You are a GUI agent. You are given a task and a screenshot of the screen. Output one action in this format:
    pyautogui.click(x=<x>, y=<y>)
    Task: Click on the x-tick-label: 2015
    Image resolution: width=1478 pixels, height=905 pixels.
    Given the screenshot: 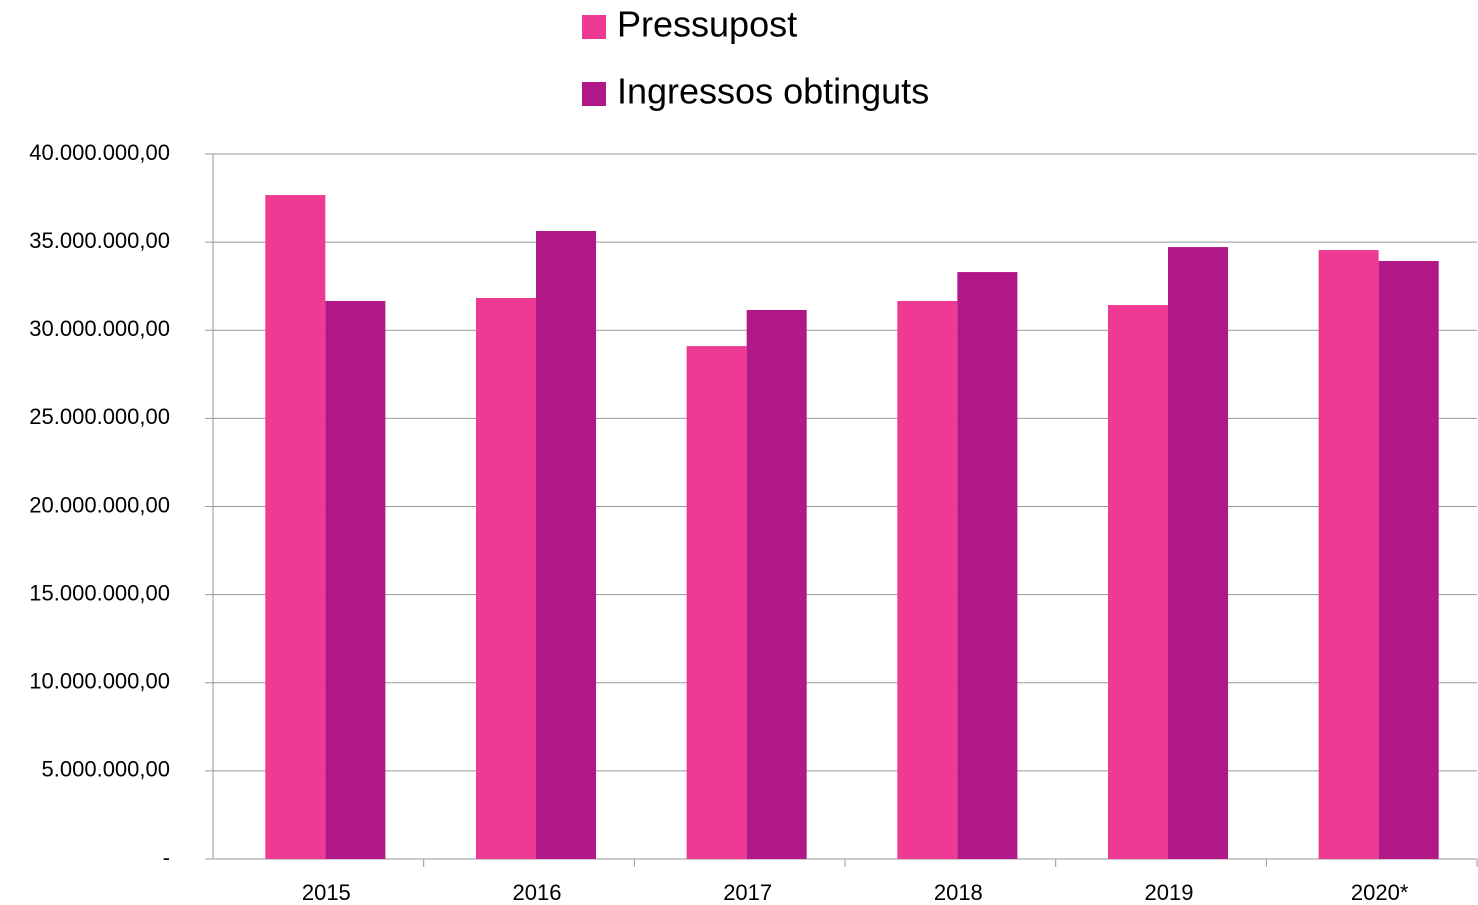 What is the action you would take?
    pyautogui.click(x=326, y=892)
    